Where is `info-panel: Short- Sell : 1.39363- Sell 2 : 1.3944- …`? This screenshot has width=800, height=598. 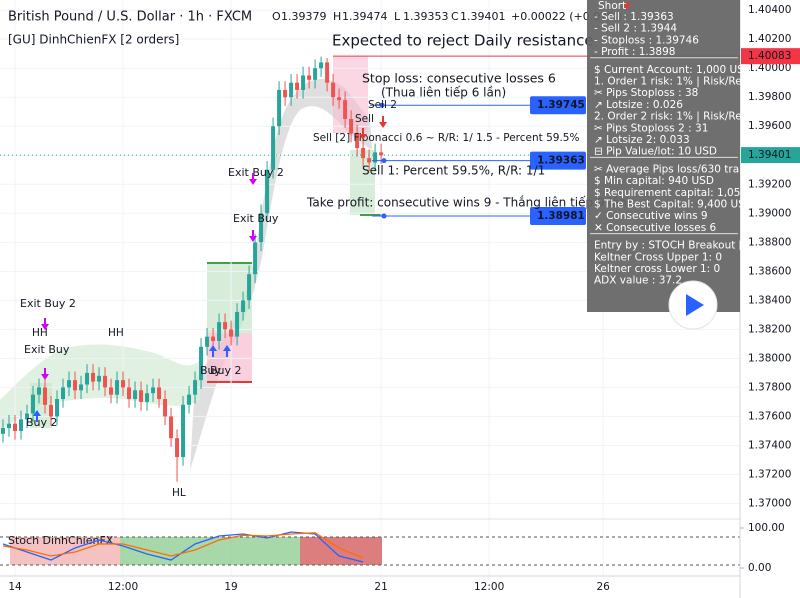 info-panel: Short- Sell : 1.39363- Sell 2 : 1.3944- … is located at coordinates (669, 156).